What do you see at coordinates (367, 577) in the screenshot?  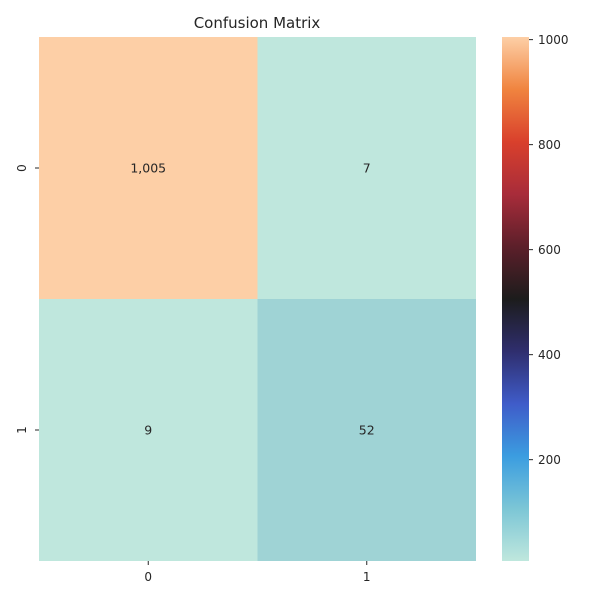 I see `x-tick-label-1: 1` at bounding box center [367, 577].